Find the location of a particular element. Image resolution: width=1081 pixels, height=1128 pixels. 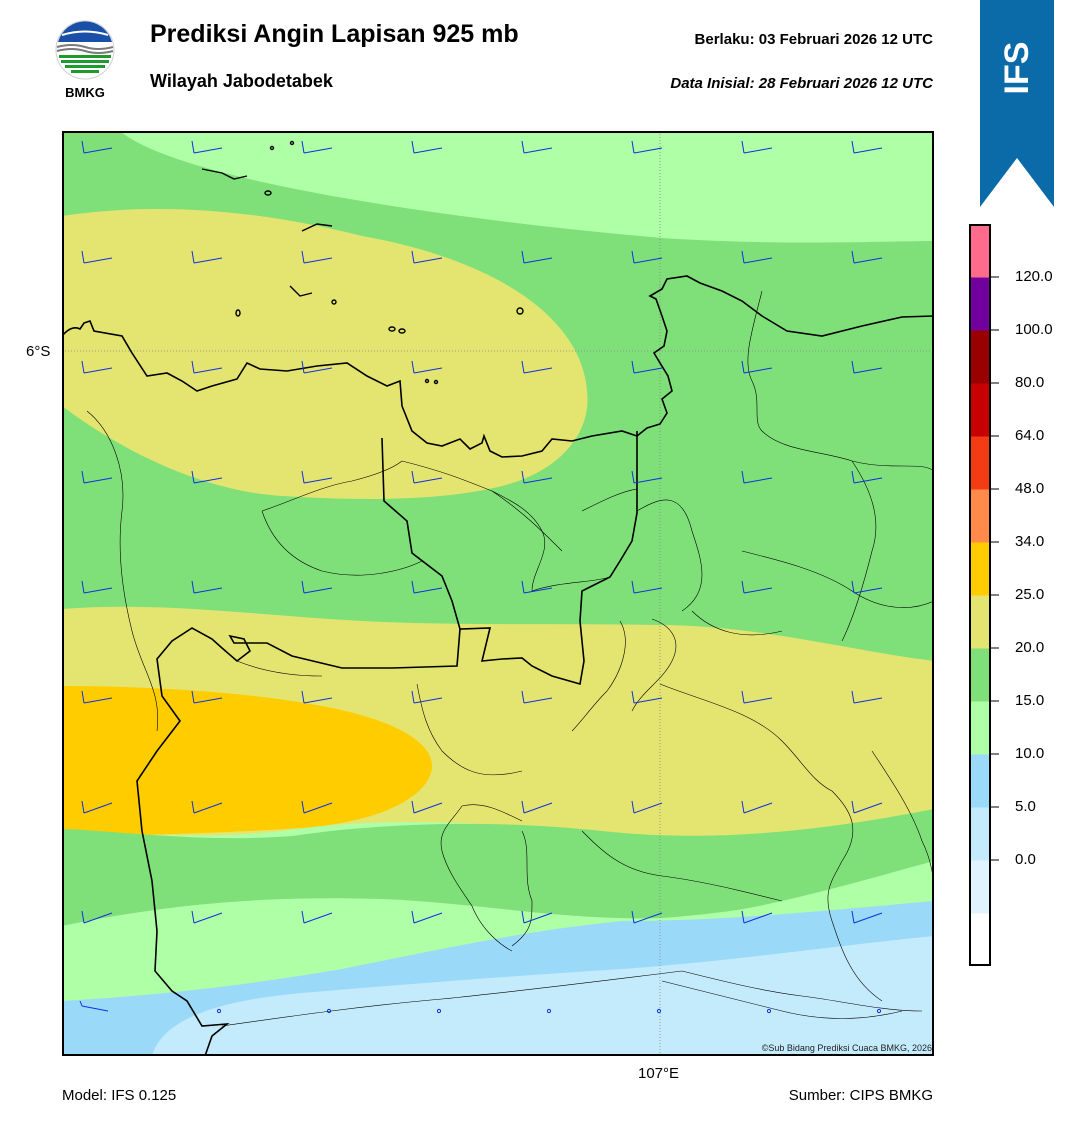

svg-text: IFS is located at coordinates (1017, 68).